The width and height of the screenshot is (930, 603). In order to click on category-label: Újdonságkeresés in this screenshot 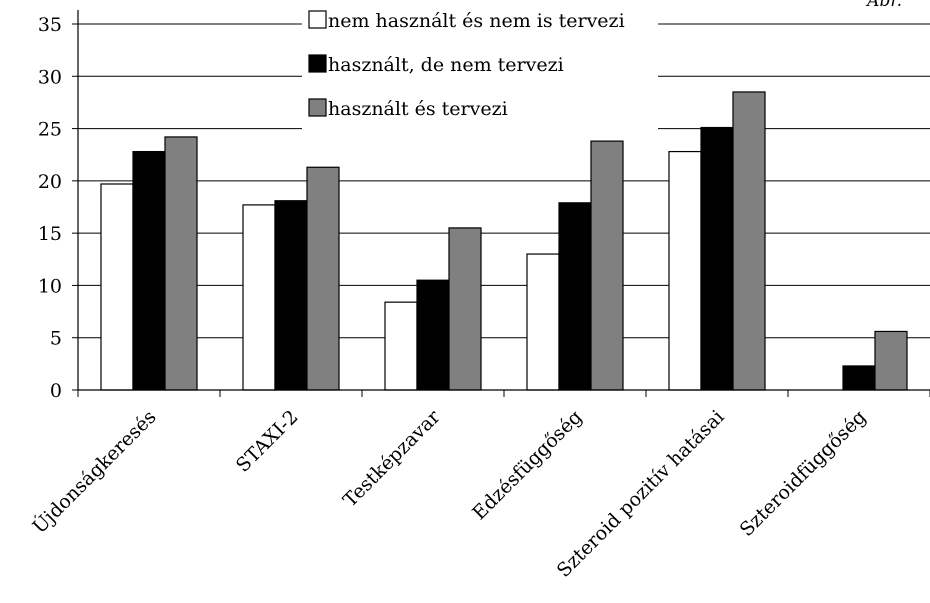, I will do `click(94, 471)`.